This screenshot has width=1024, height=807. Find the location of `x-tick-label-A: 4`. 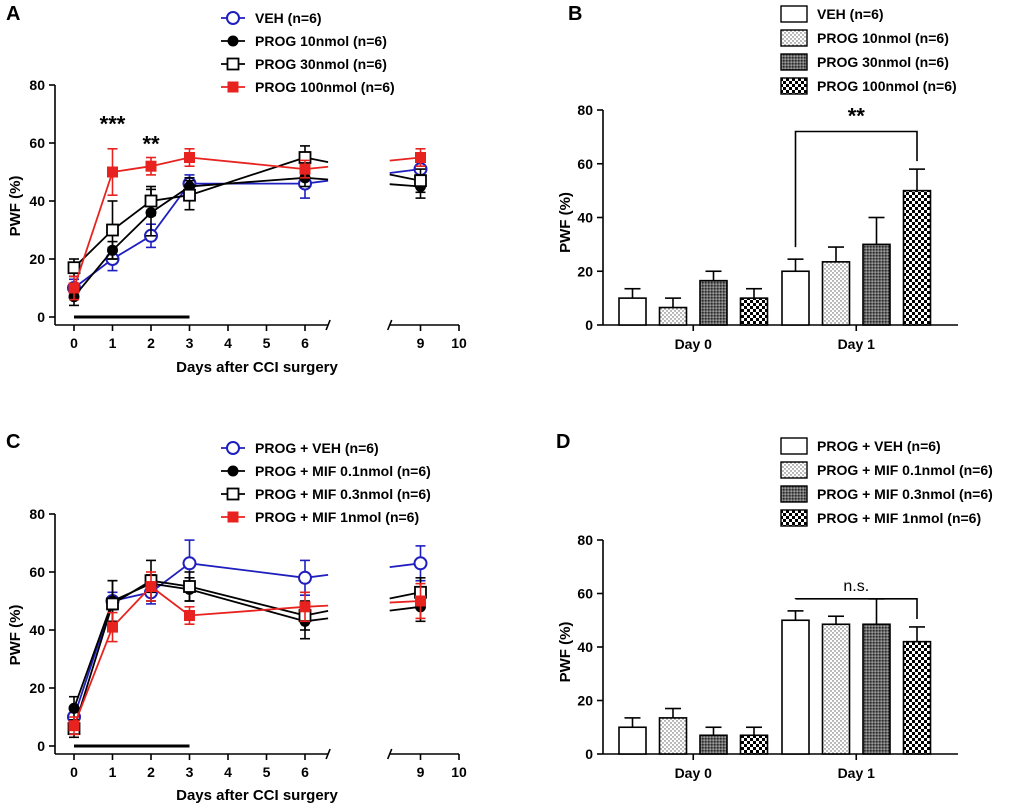

x-tick-label-A: 4 is located at coordinates (228, 343).